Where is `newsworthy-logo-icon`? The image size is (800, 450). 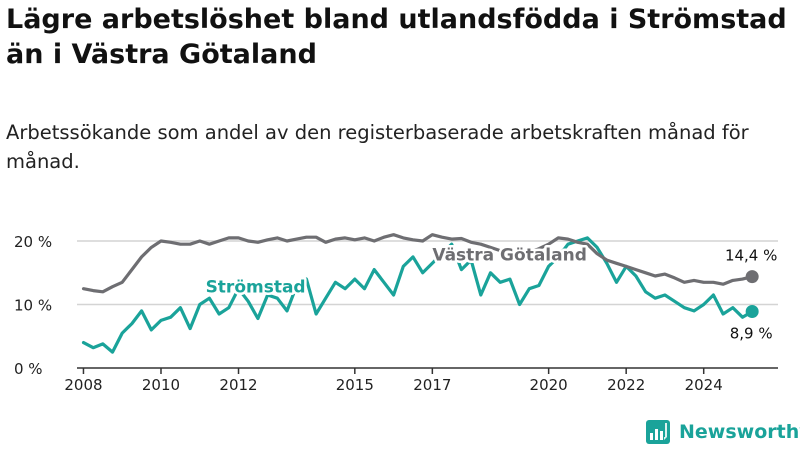
newsworthy-logo-icon is located at coordinates (658, 432).